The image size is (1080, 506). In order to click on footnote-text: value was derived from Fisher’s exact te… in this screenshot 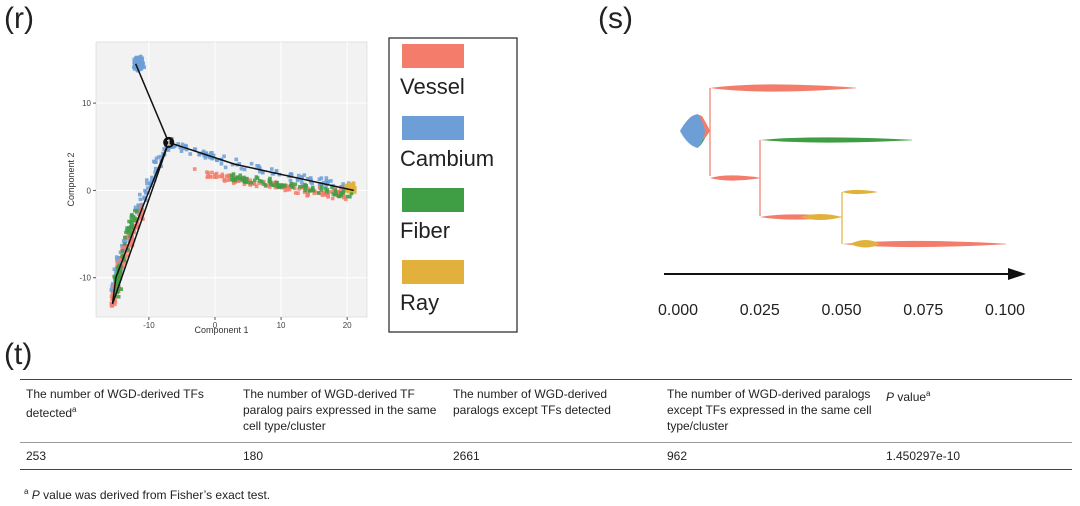, I will do `click(155, 495)`.